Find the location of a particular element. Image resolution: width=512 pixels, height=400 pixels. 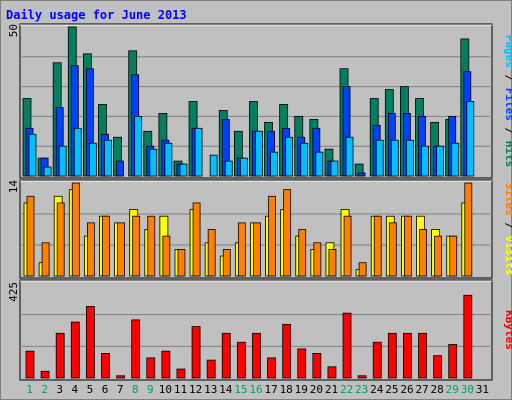

x-tick-label: 17 is located at coordinates (270, 389).